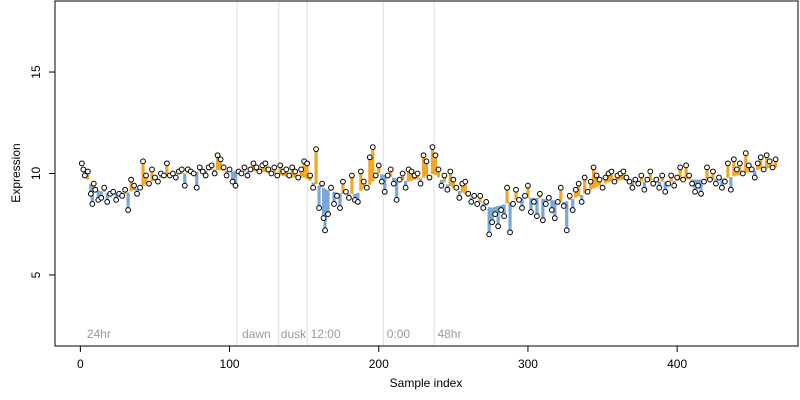  Describe the element at coordinates (294, 334) in the screenshot. I see `annotation-label: dusk` at that location.